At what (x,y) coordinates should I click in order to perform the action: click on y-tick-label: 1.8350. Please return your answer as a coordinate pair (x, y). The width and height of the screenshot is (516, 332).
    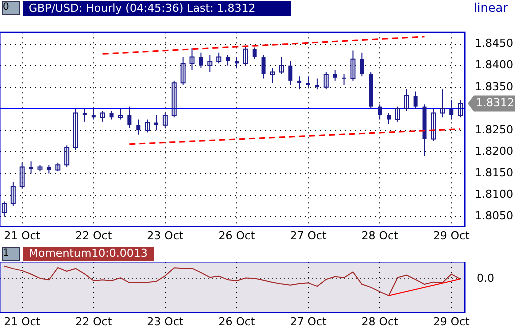
    Looking at the image, I should click on (494, 87).